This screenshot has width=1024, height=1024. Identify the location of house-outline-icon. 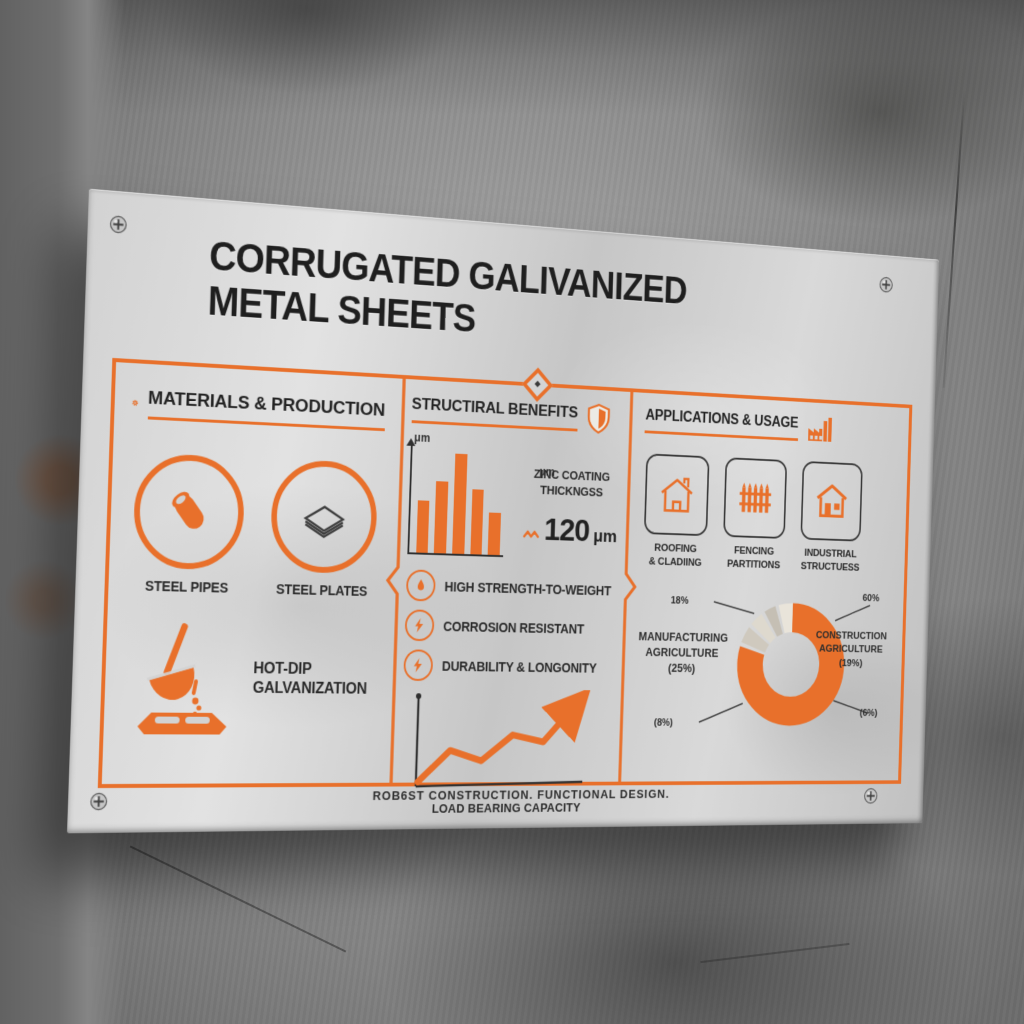
(677, 495).